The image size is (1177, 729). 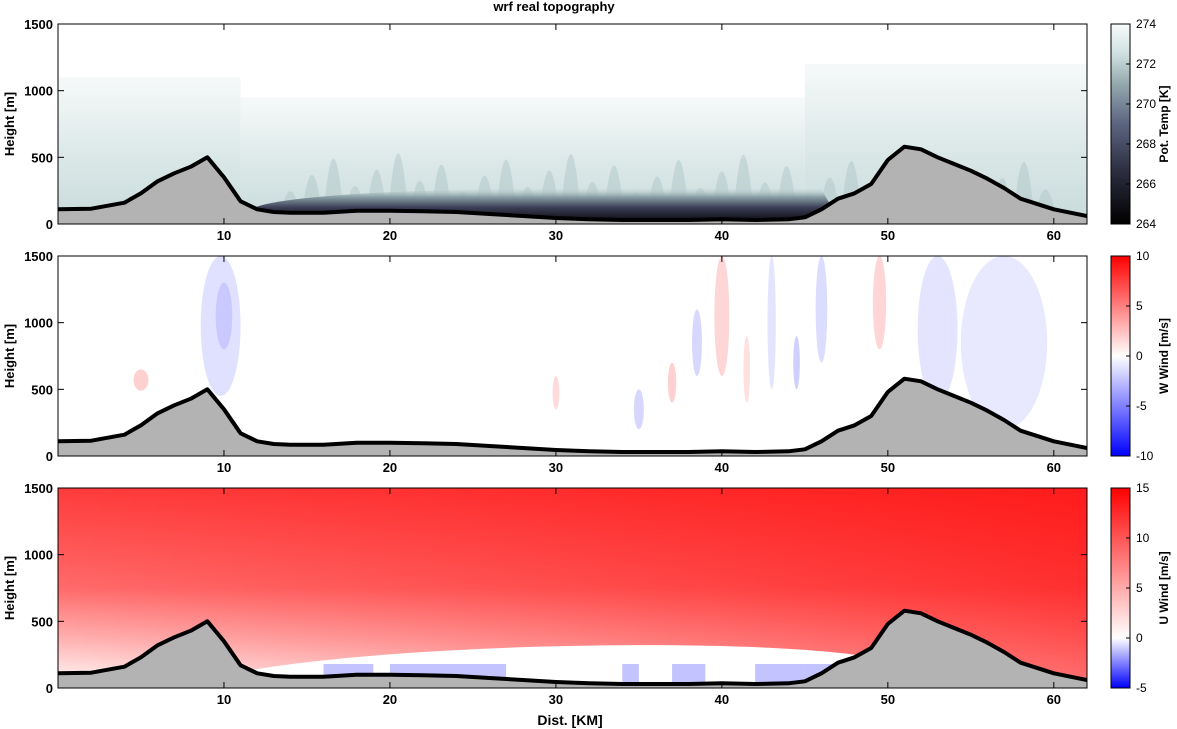 What do you see at coordinates (1164, 587) in the screenshot?
I see `colorbar-label: U Wind [m/s]` at bounding box center [1164, 587].